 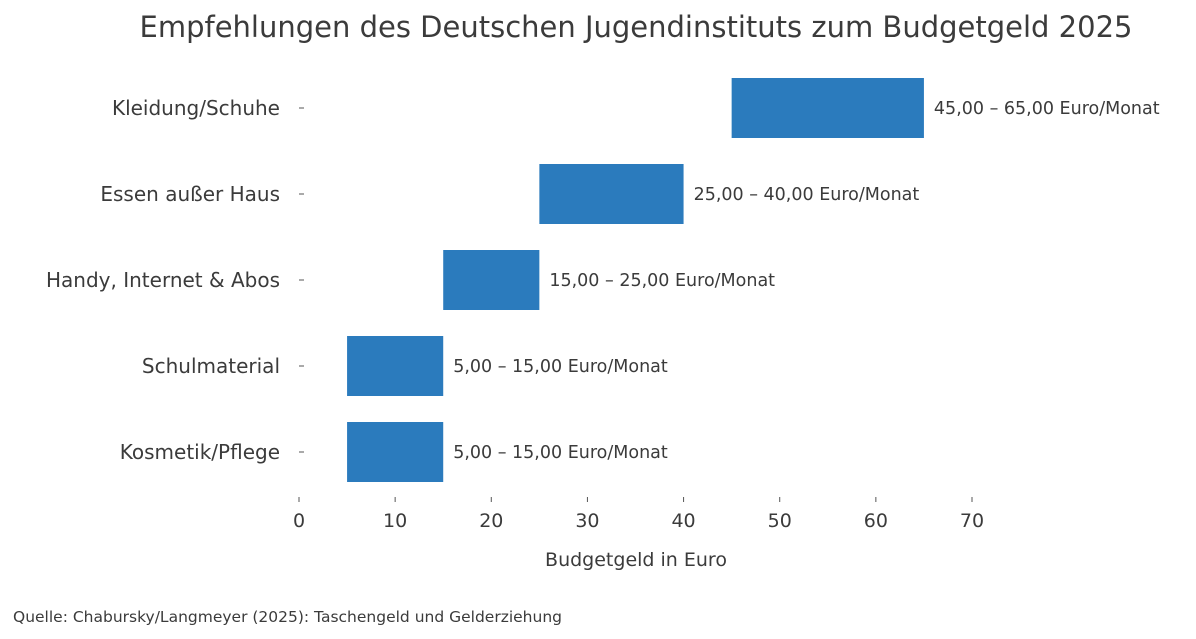 I want to click on data-label: 25,00 – 40,00 Euro/Monat, so click(x=807, y=195).